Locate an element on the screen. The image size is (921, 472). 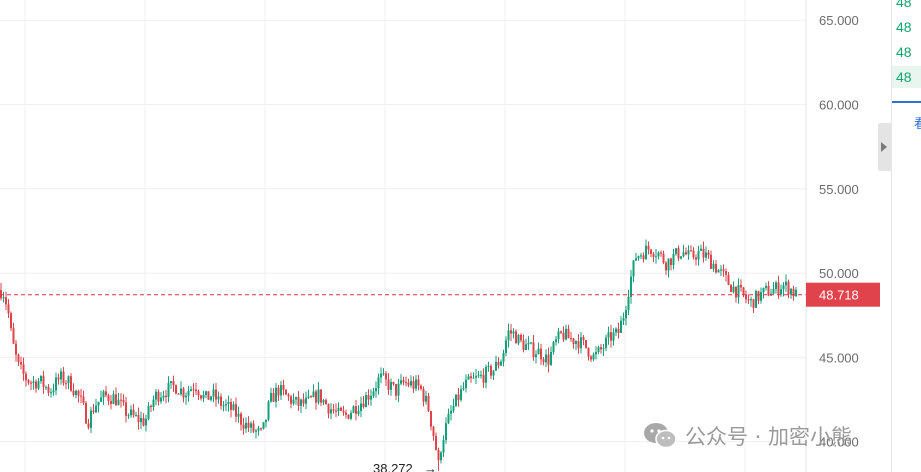
min-price-label: 38.272 is located at coordinates (393, 466).